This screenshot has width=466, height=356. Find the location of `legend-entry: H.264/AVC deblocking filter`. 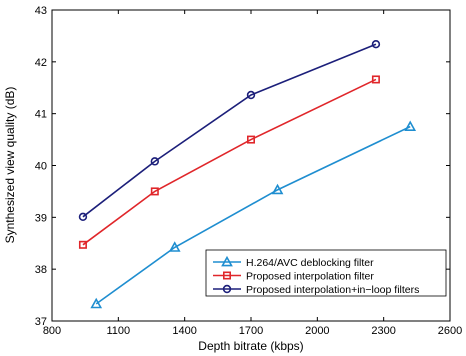

legend-entry: H.264/AVC deblocking filter is located at coordinates (293, 262).